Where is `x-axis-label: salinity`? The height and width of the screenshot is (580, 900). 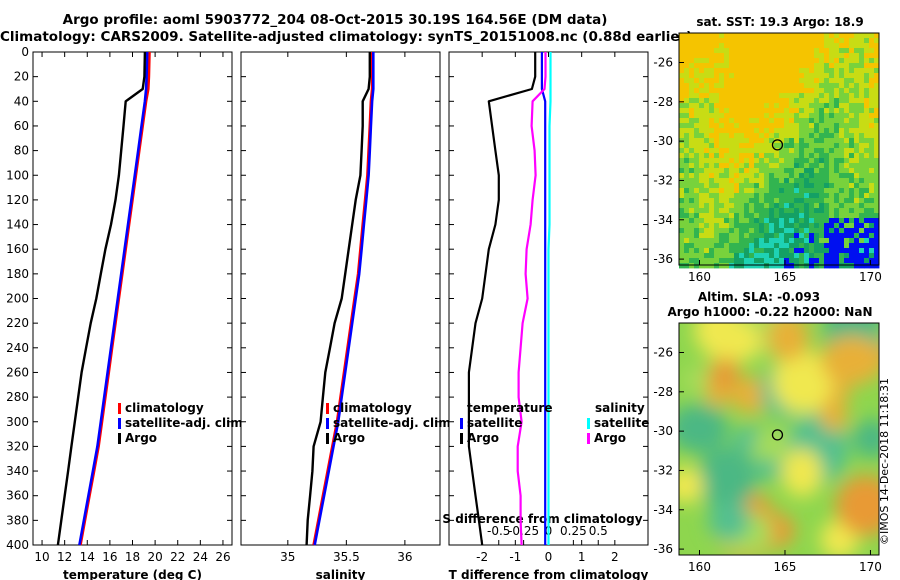 x-axis-label: salinity is located at coordinates (341, 574).